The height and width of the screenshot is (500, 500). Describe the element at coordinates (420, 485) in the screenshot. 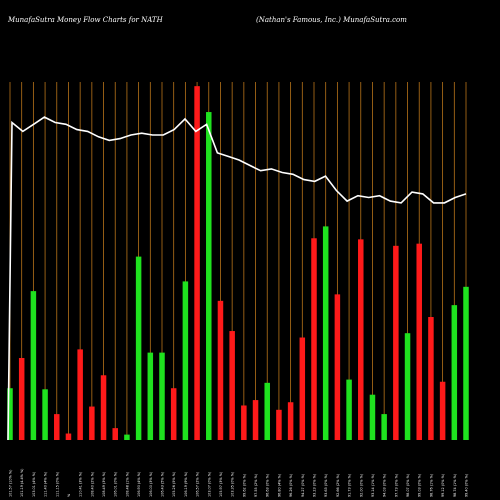

I see `x-tick-label: 99.03 (0% %)` at that location.